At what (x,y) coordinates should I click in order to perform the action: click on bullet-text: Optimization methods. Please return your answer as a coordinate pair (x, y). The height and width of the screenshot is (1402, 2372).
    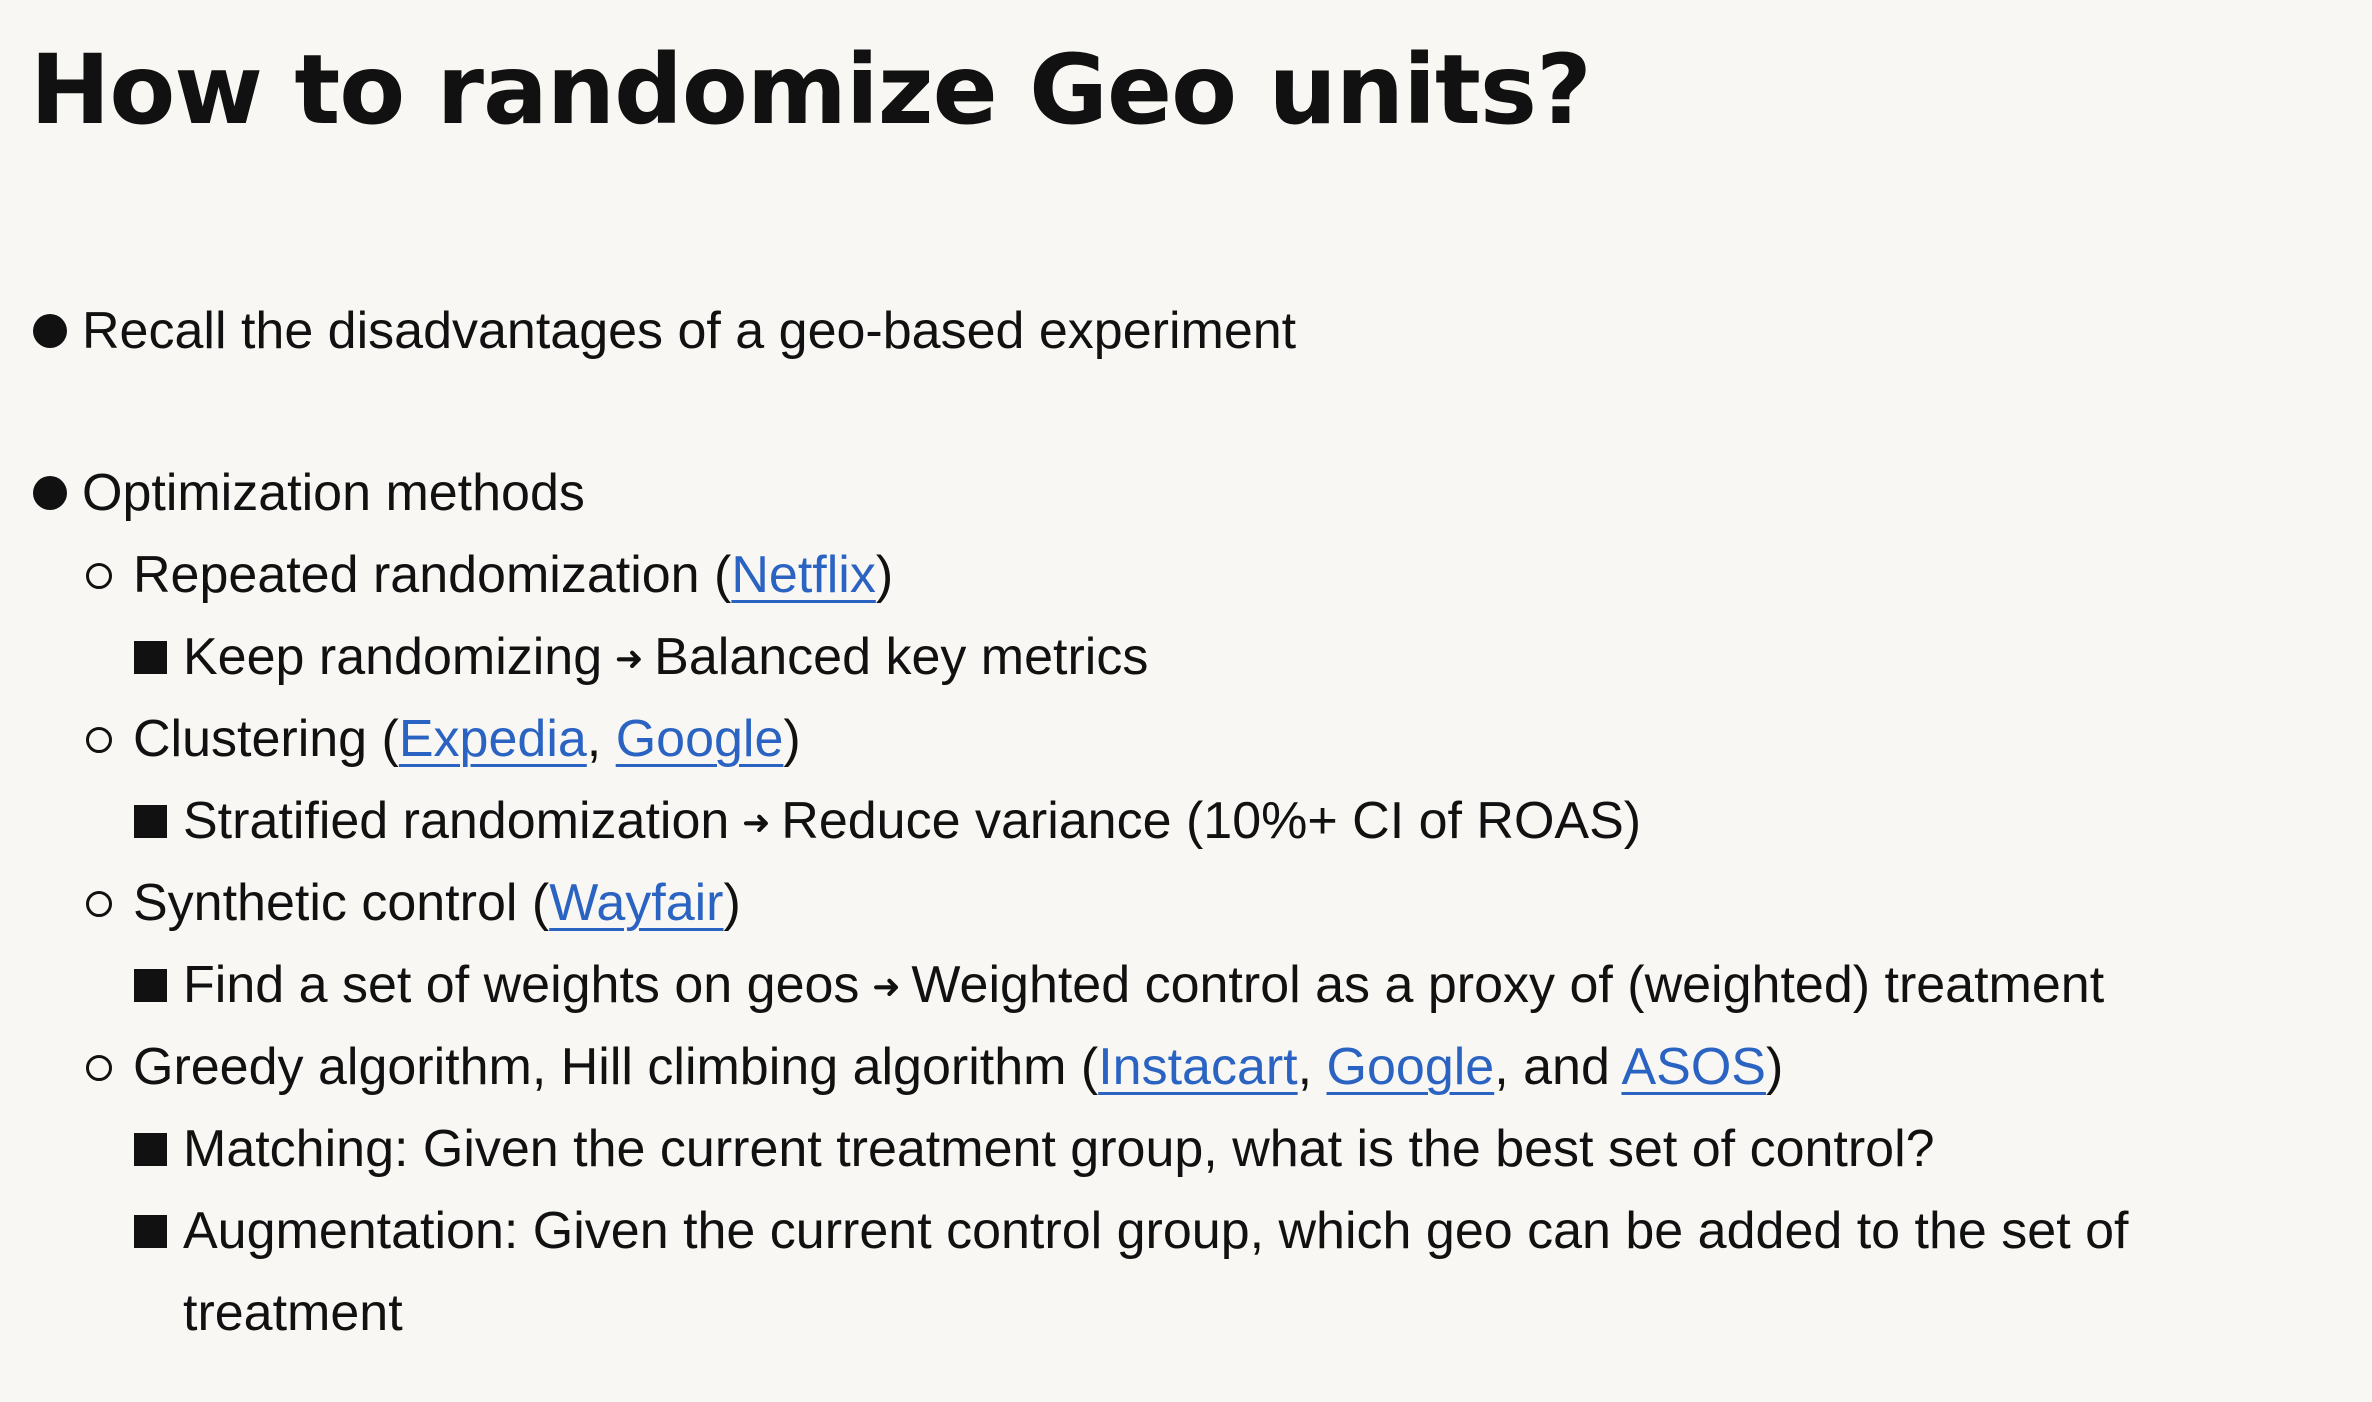
    Looking at the image, I should click on (333, 493).